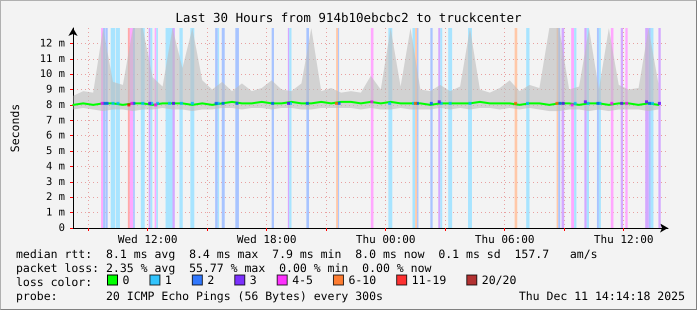 This screenshot has height=310, width=697. I want to click on y-tick-label: 5 m, so click(55, 151).